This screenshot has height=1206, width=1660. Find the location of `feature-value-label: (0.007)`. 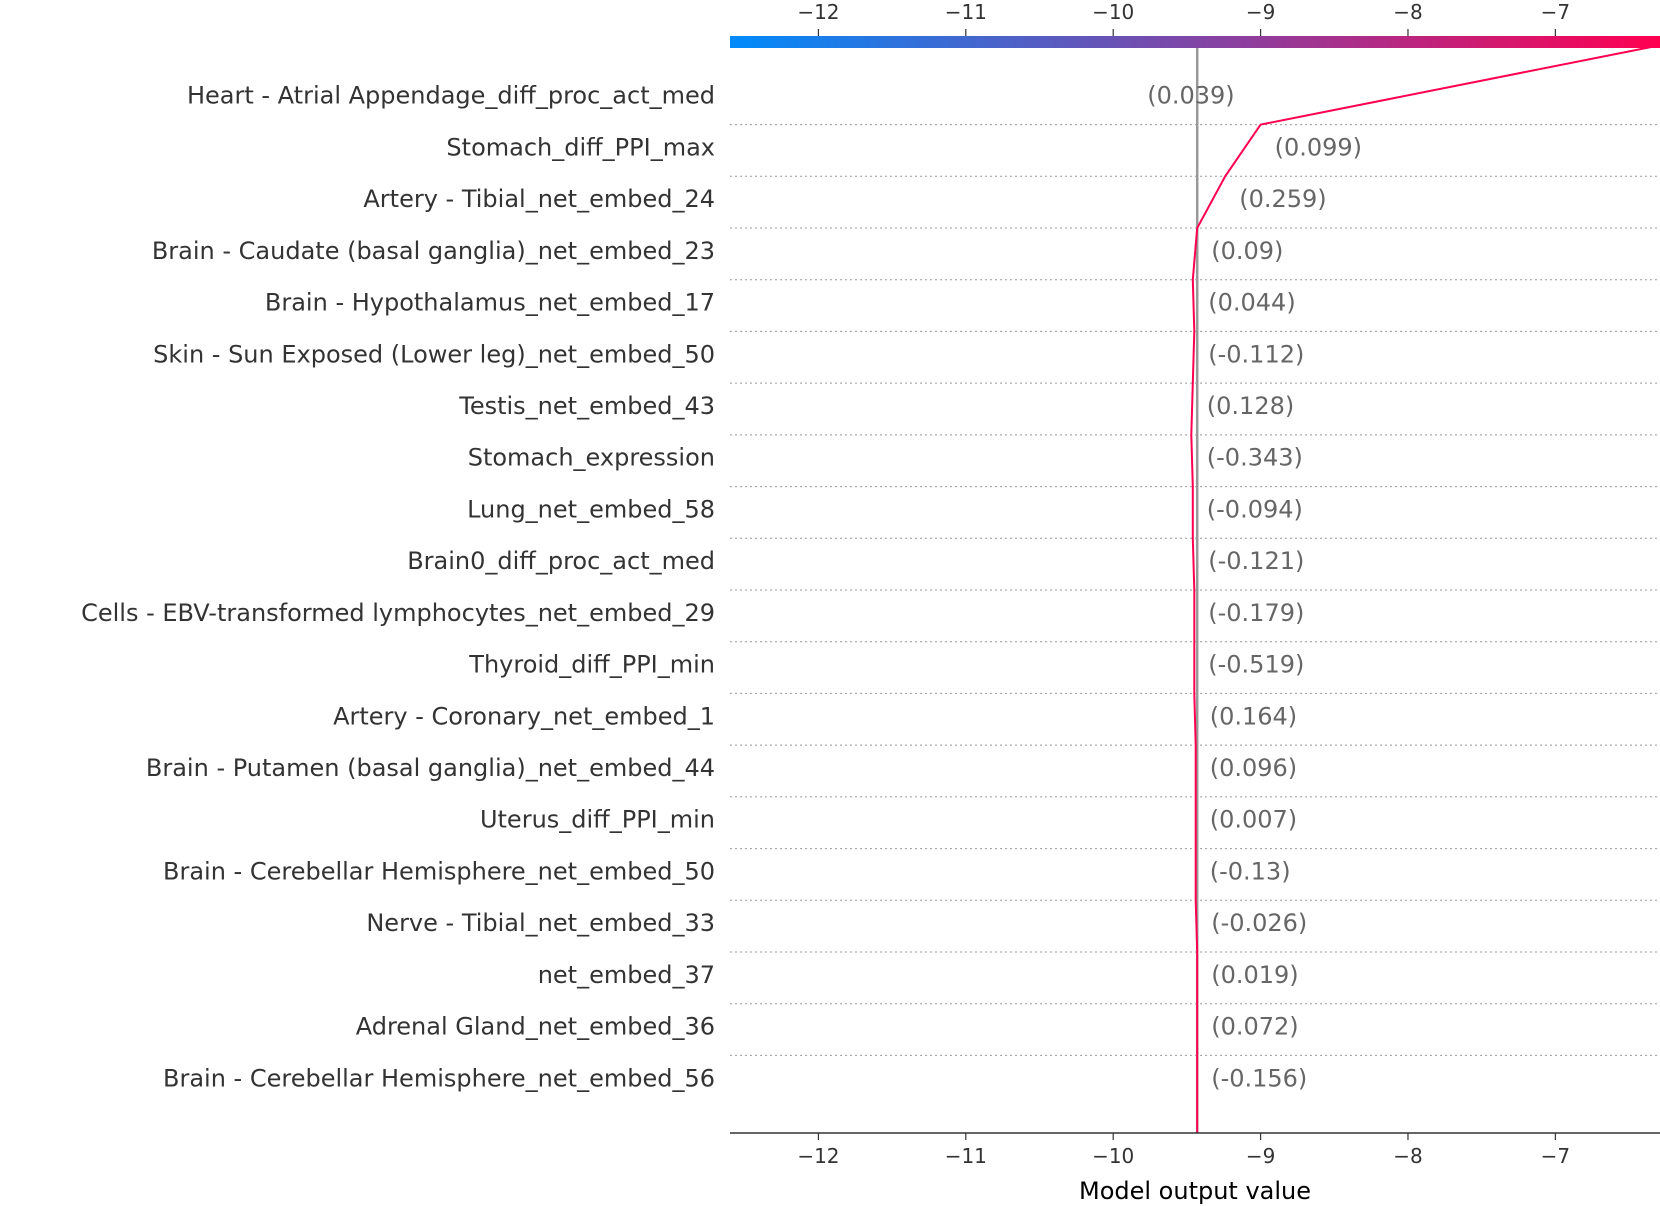

feature-value-label: (0.007) is located at coordinates (1253, 820).